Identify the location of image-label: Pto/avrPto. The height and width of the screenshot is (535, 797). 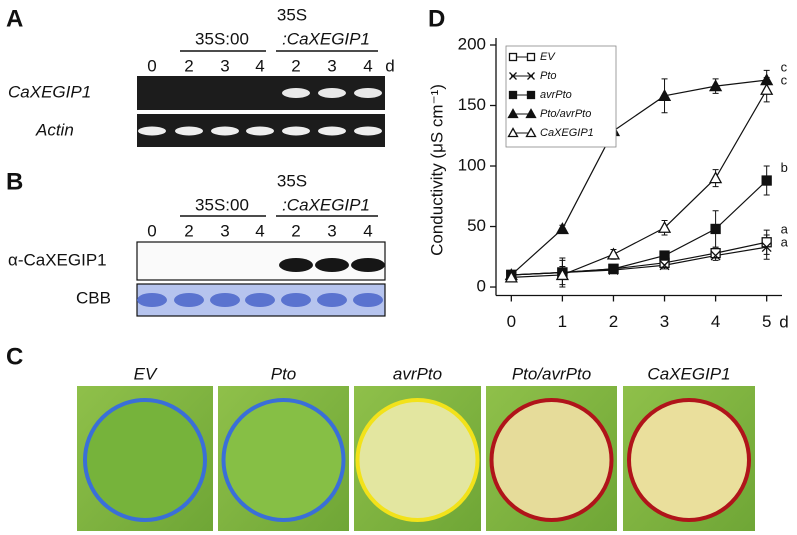
(551, 373).